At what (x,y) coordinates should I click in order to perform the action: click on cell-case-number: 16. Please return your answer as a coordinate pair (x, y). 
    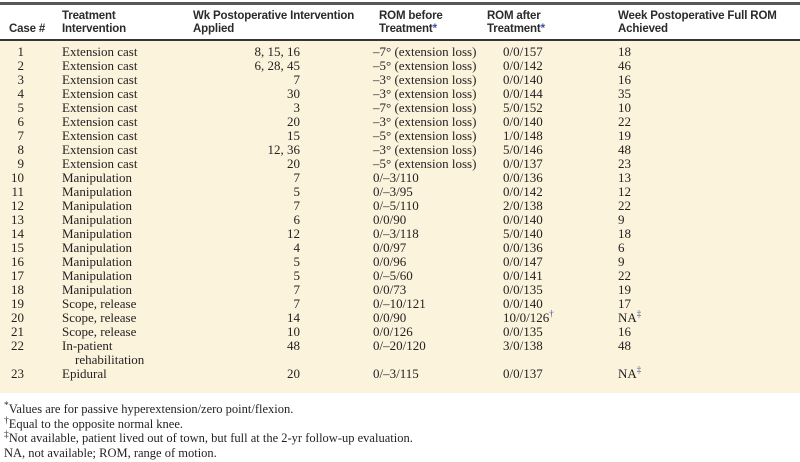
    Looking at the image, I should click on (29, 262).